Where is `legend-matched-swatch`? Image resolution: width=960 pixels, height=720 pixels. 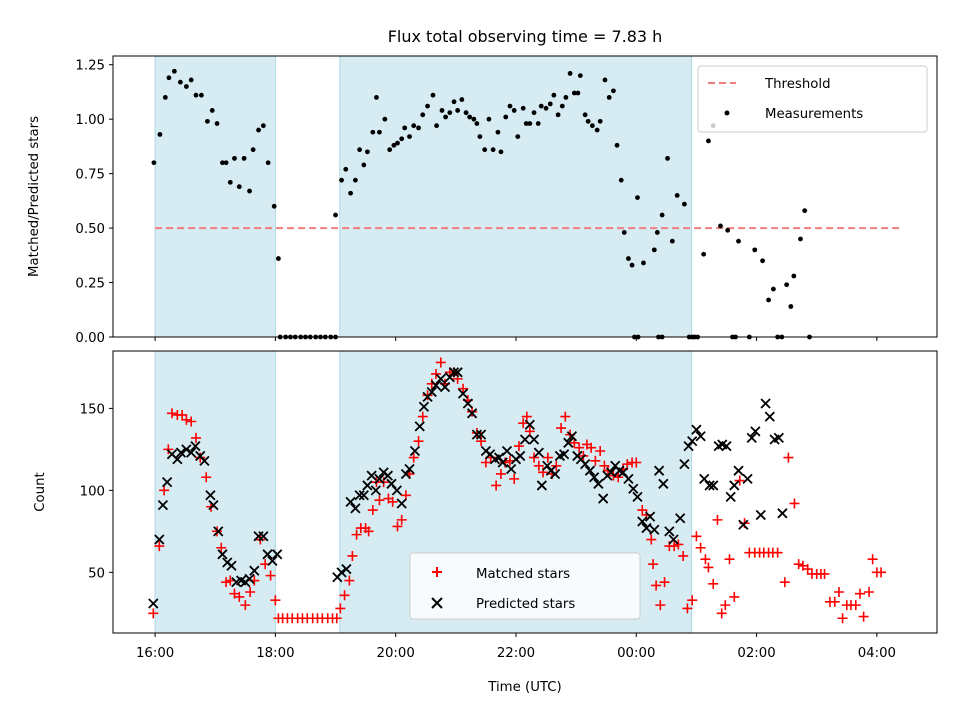 legend-matched-swatch is located at coordinates (437, 572).